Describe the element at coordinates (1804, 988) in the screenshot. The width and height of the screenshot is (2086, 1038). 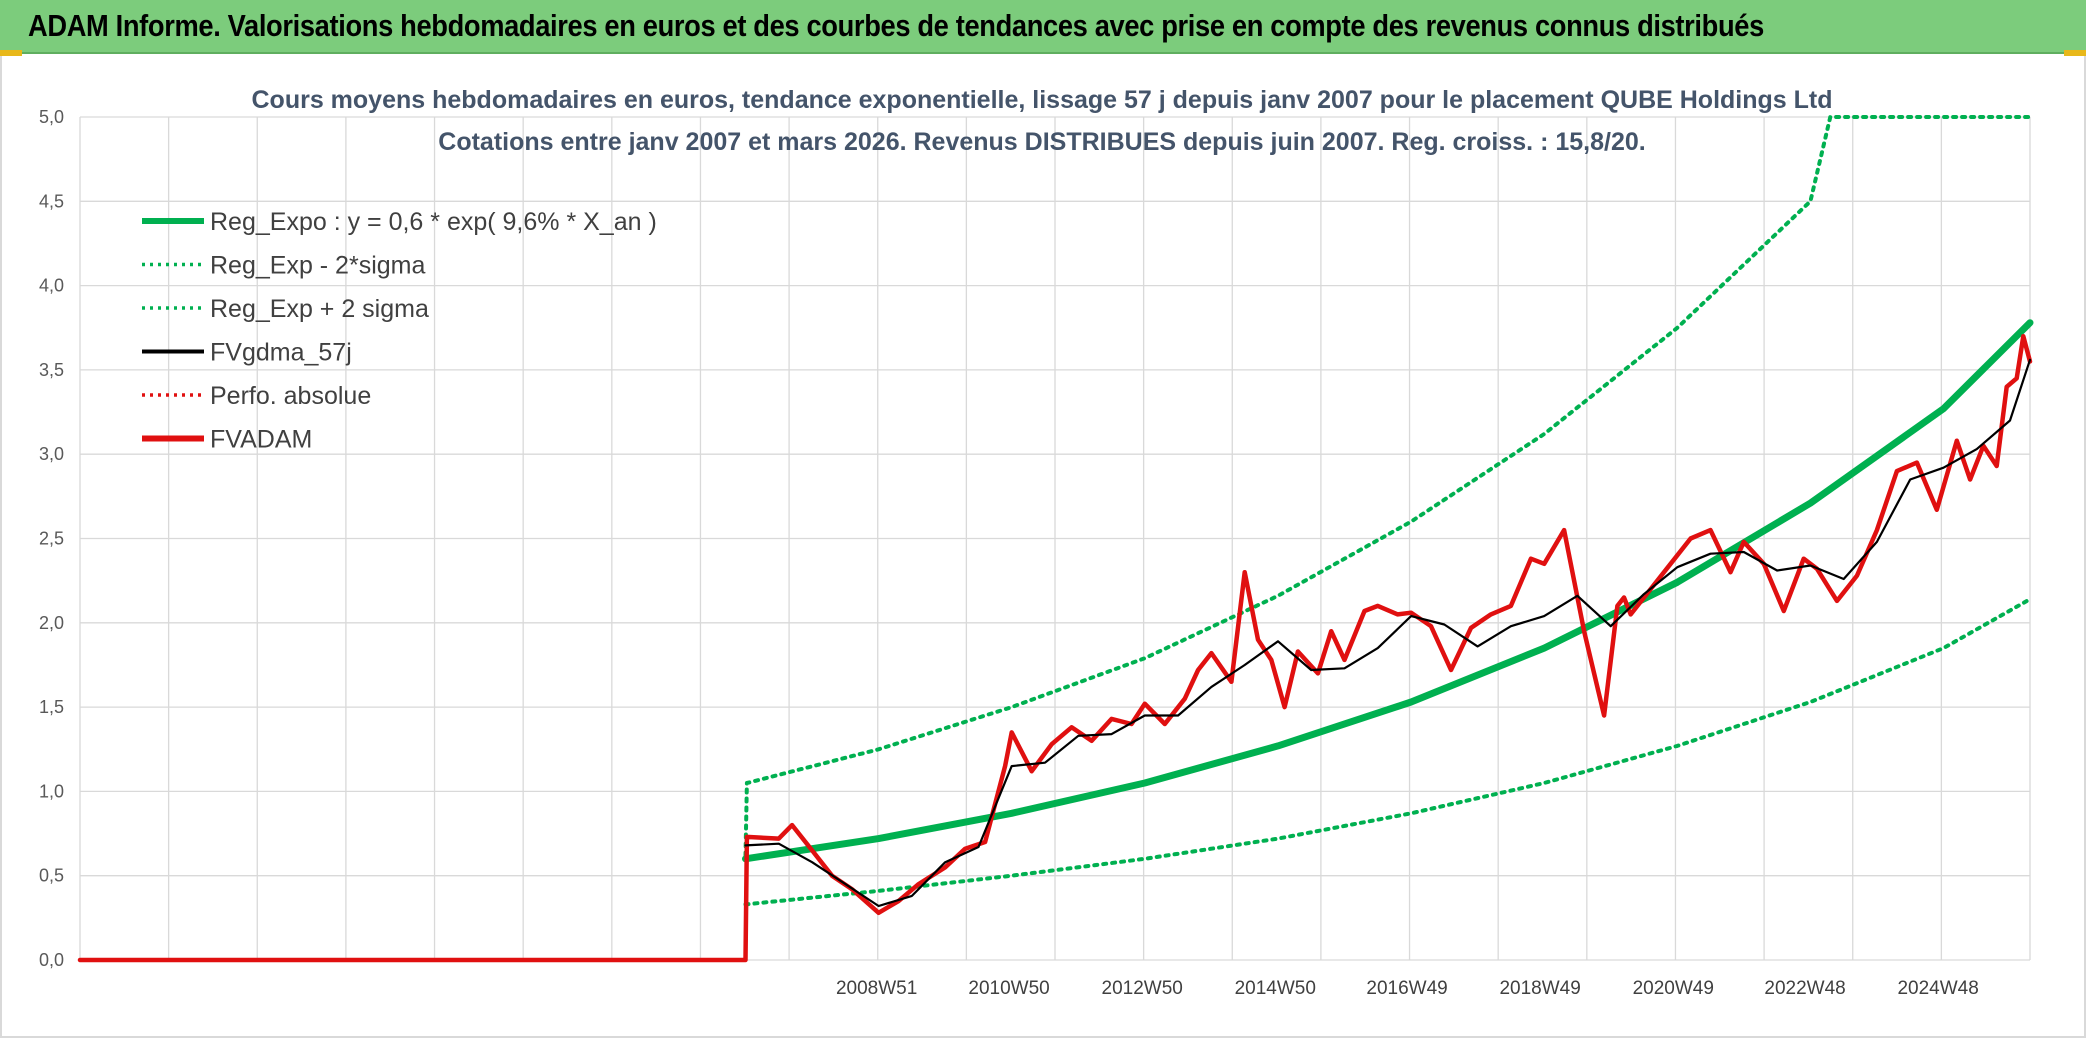
I see `x-tick-label: 2022W48` at that location.